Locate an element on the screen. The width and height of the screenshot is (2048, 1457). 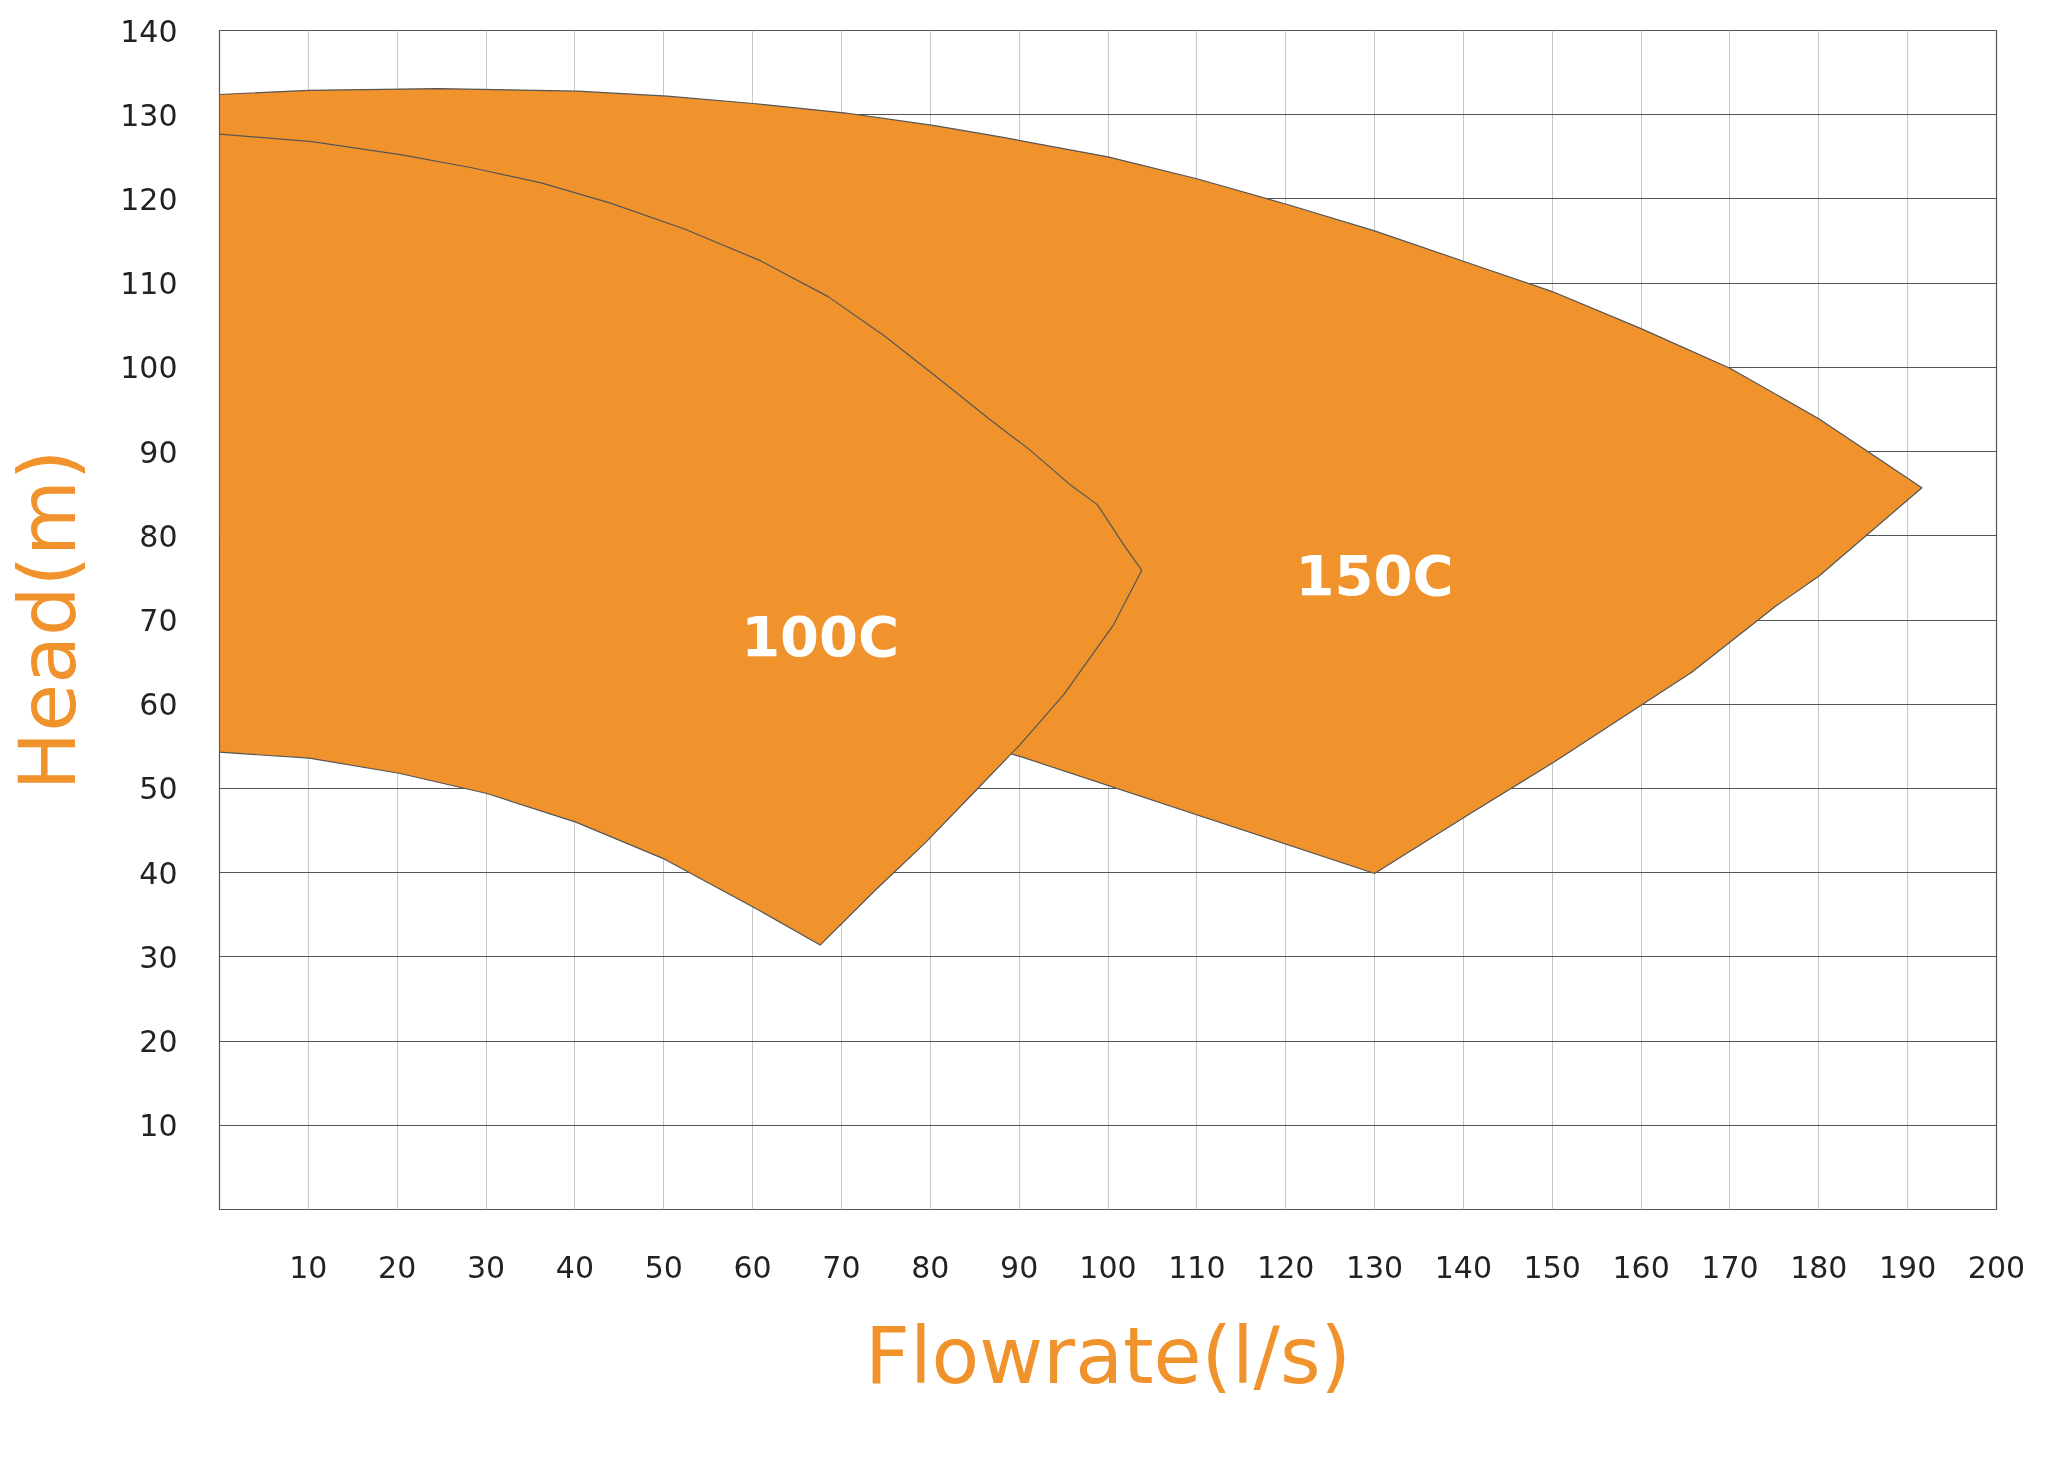
x-tick-label: 130 is located at coordinates (1374, 1267).